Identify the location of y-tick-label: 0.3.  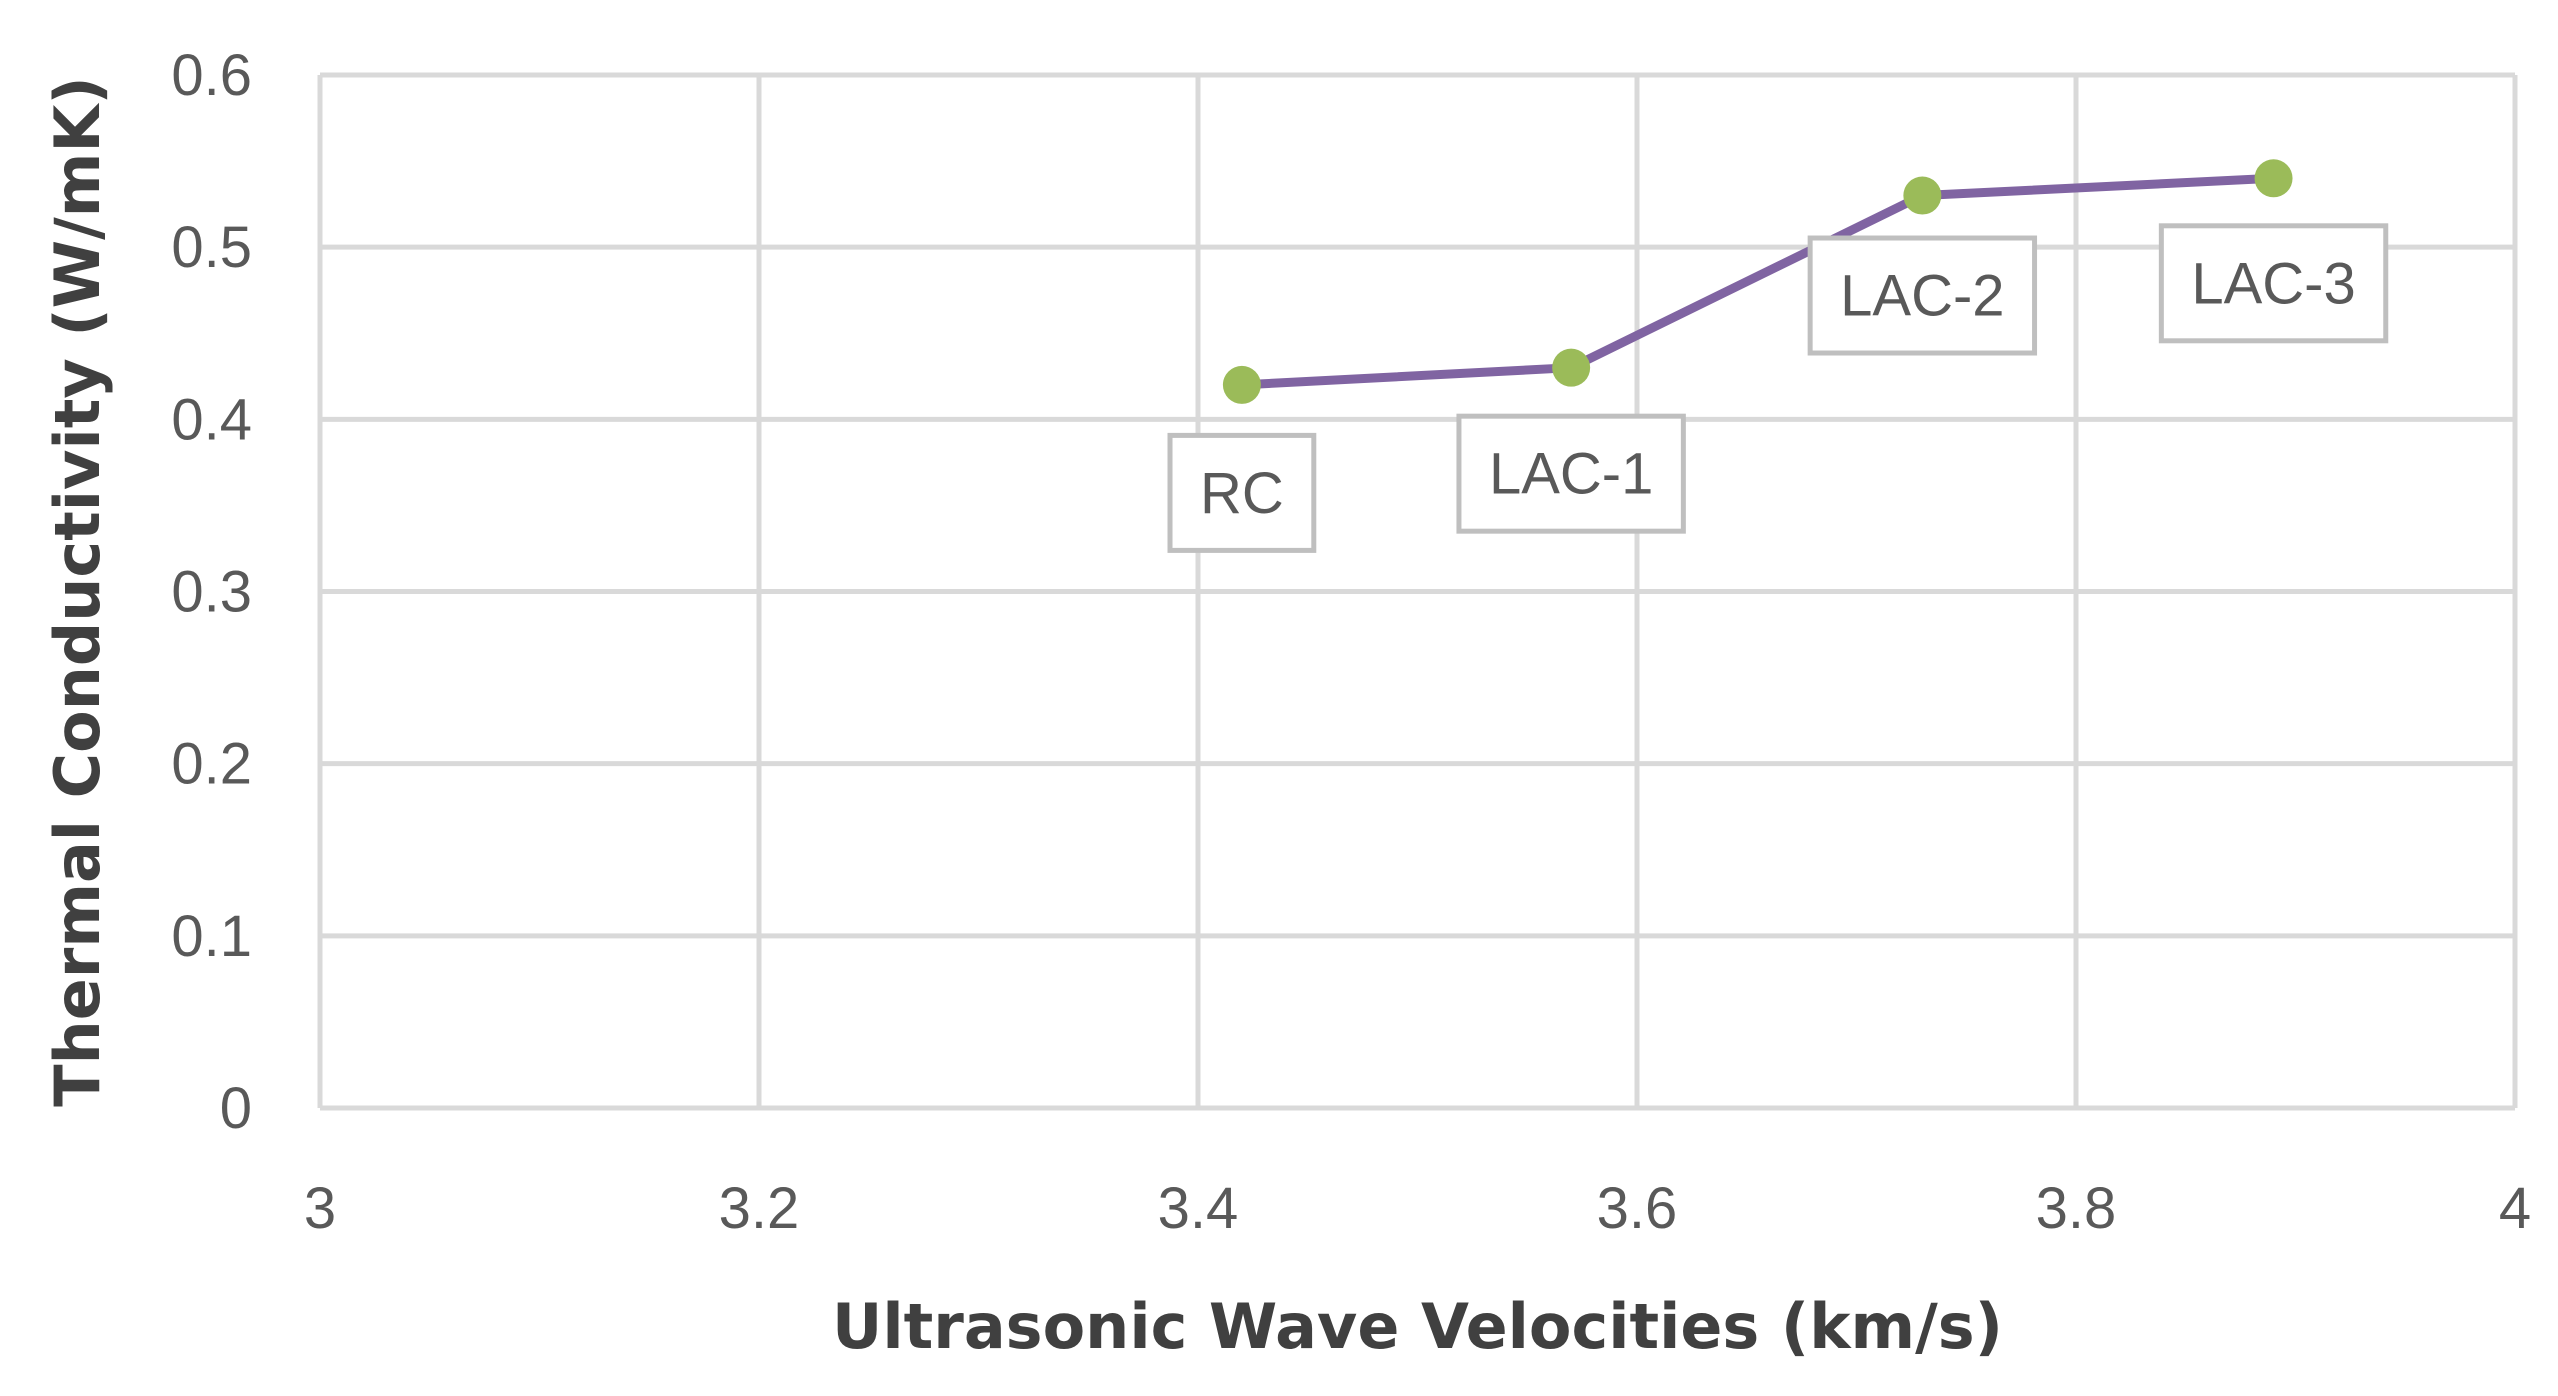
(211, 592).